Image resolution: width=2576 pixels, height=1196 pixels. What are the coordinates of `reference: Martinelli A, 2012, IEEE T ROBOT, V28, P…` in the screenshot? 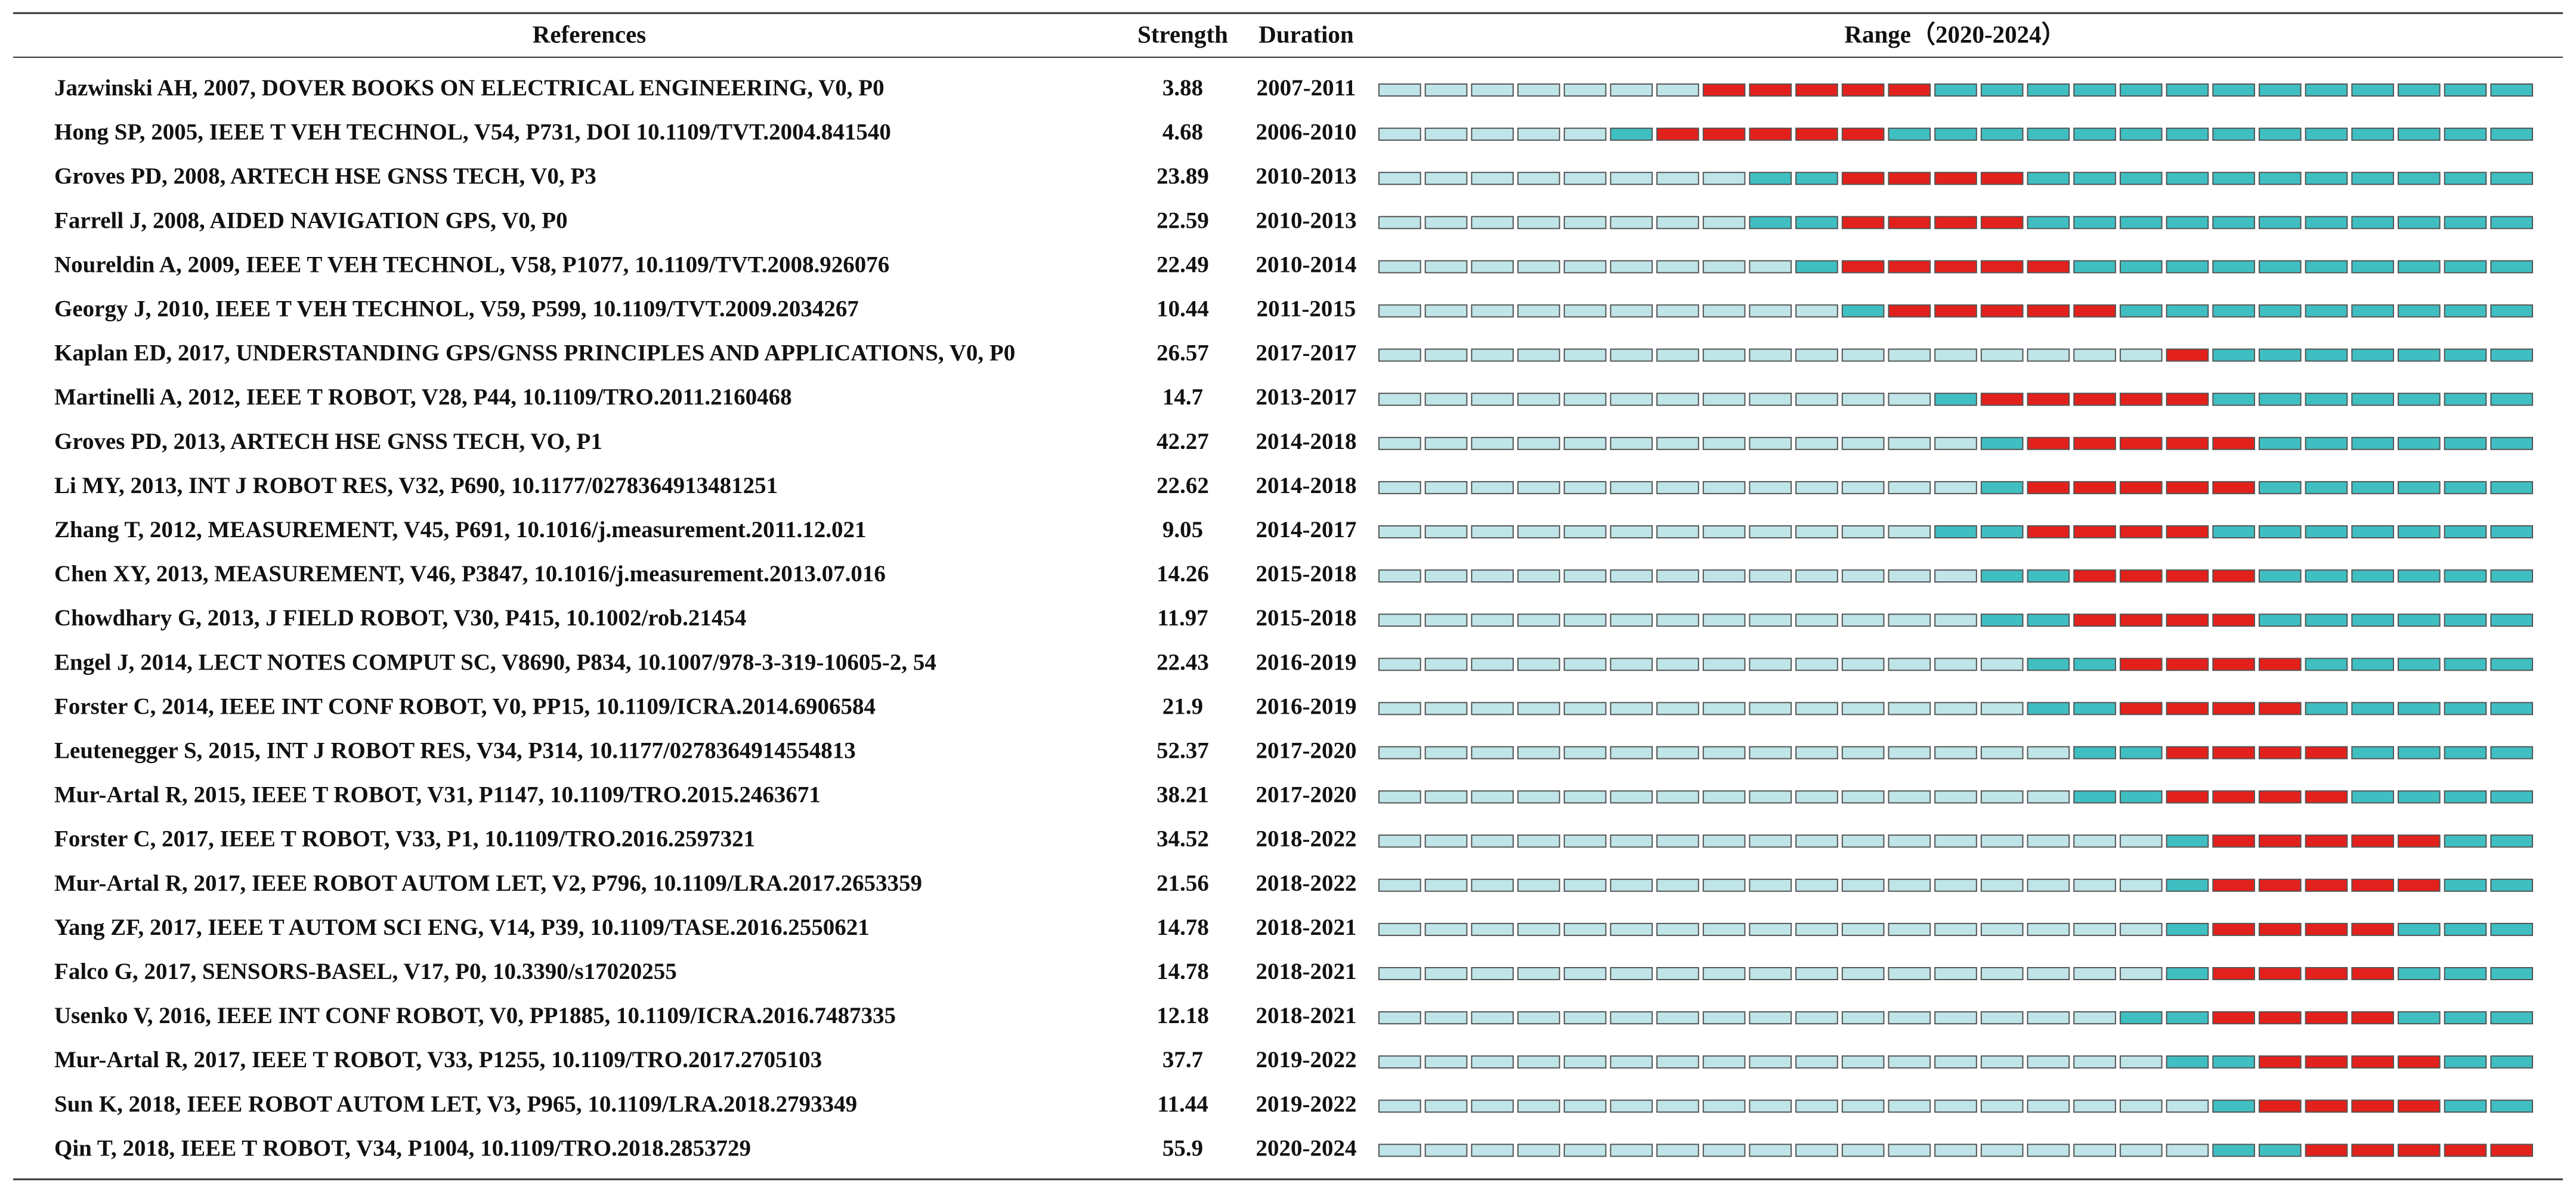 It's located at (423, 397).